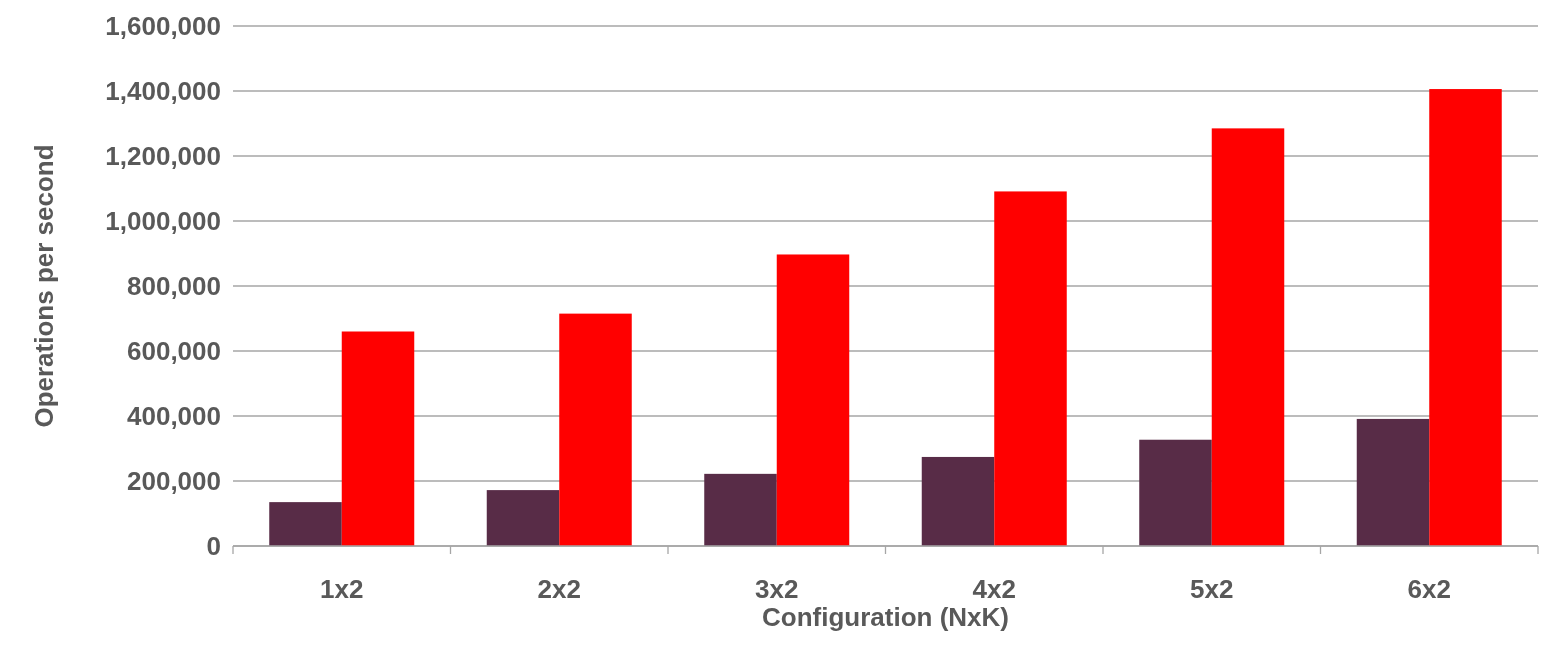  I want to click on y-tick-label: 1,400,000, so click(163, 91).